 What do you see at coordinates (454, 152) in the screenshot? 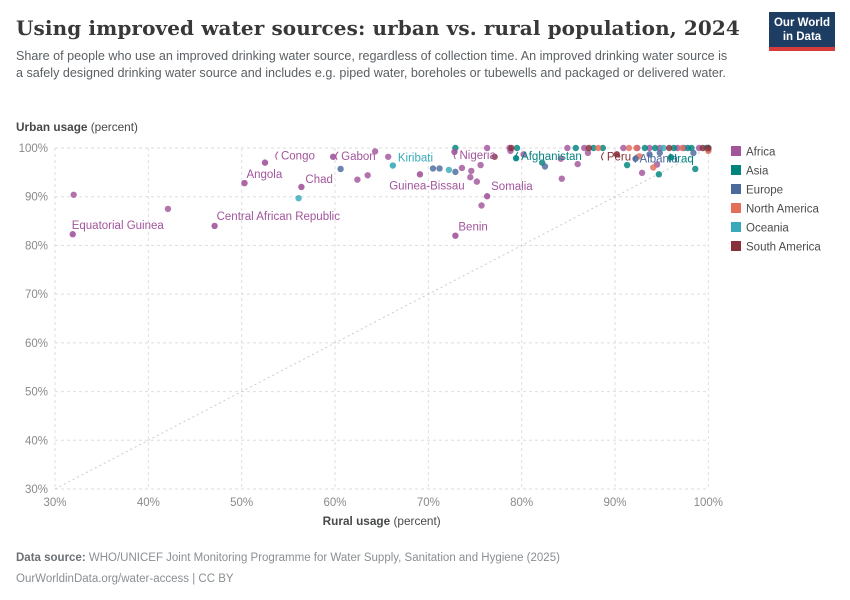
I see `data-point-nigeria` at bounding box center [454, 152].